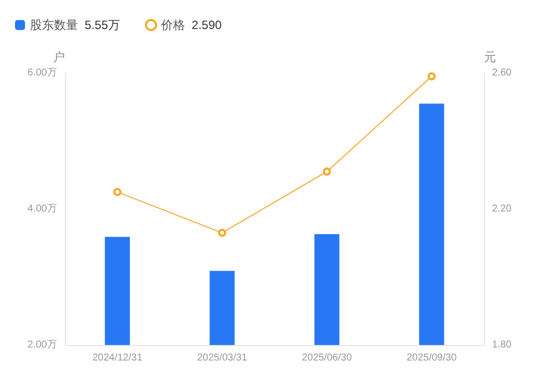 This screenshot has height=381, width=550. Describe the element at coordinates (176, 25) in the screenshot. I see `legend-label: 价格` at that location.